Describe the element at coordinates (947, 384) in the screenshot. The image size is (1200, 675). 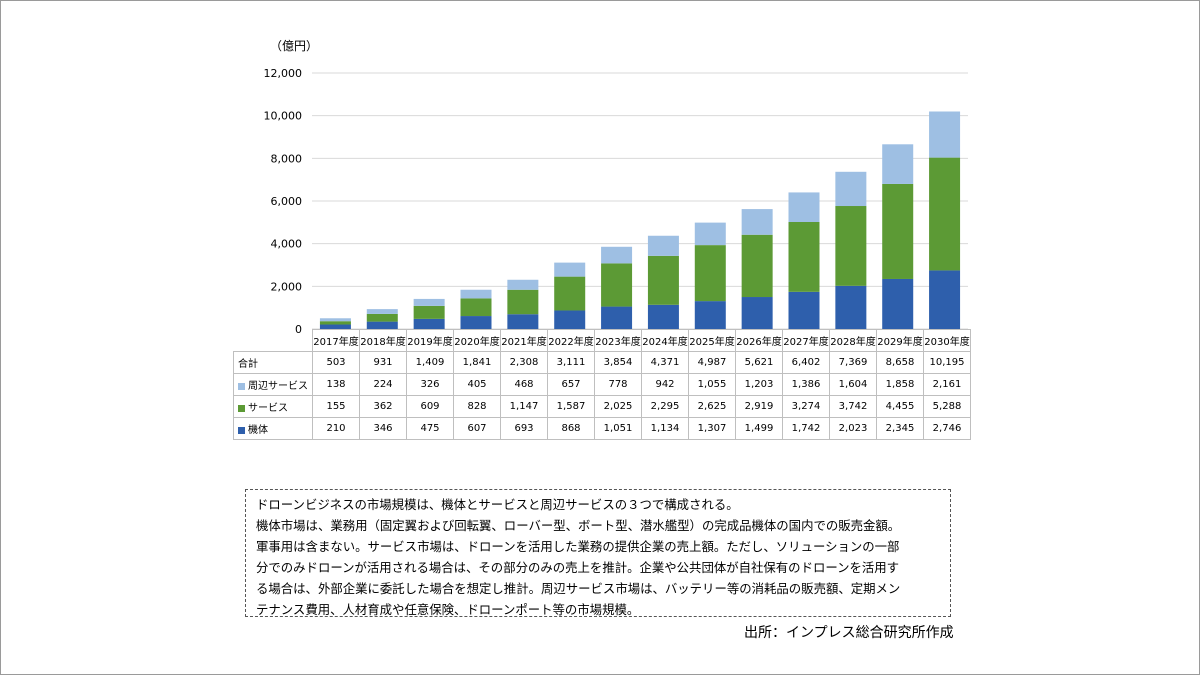
I see `data-label: 2,161` at that location.